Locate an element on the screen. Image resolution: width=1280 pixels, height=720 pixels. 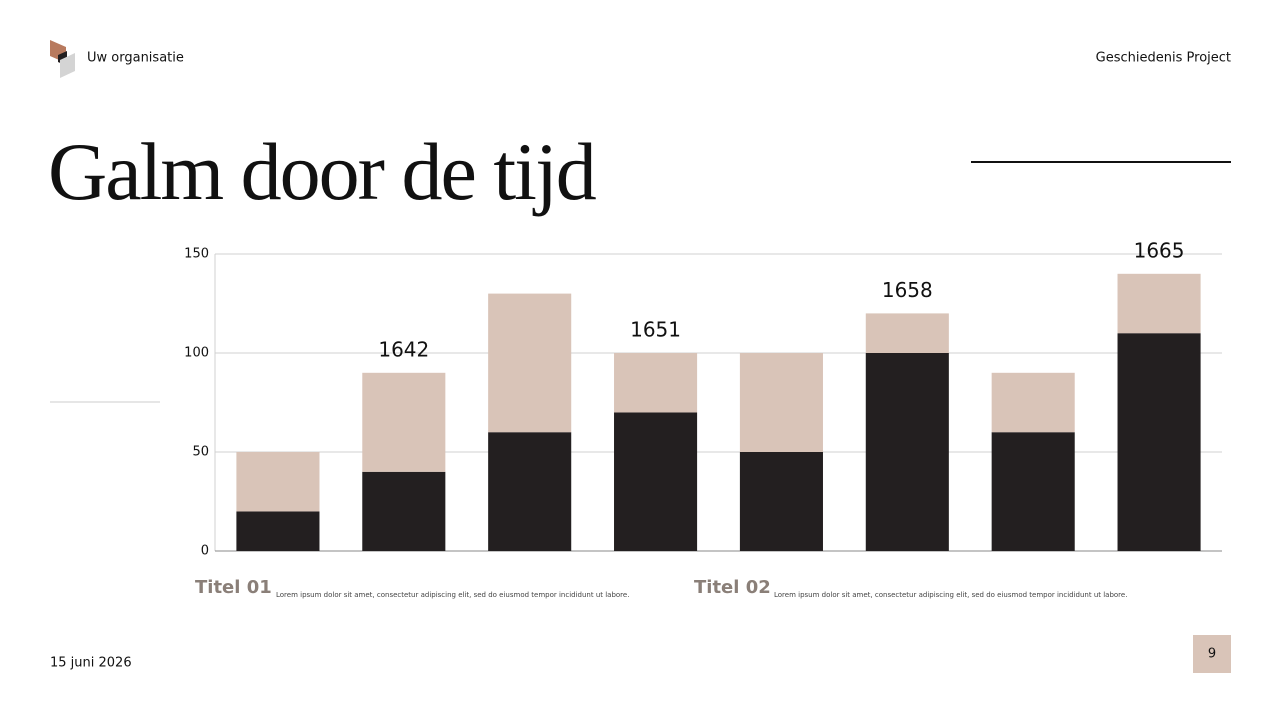
page-badge is located at coordinates (1212, 654).